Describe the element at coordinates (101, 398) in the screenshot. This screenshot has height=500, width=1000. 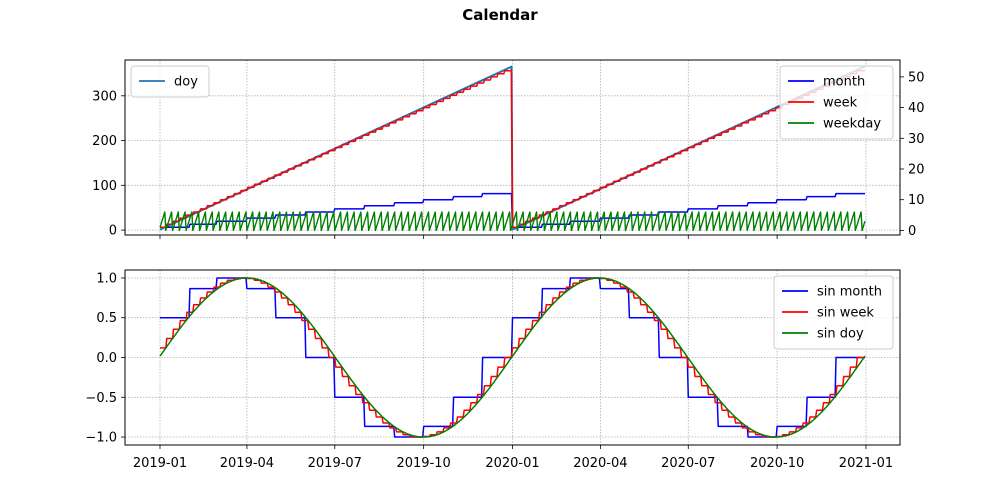
I see `y-tick-label: −0.5` at that location.